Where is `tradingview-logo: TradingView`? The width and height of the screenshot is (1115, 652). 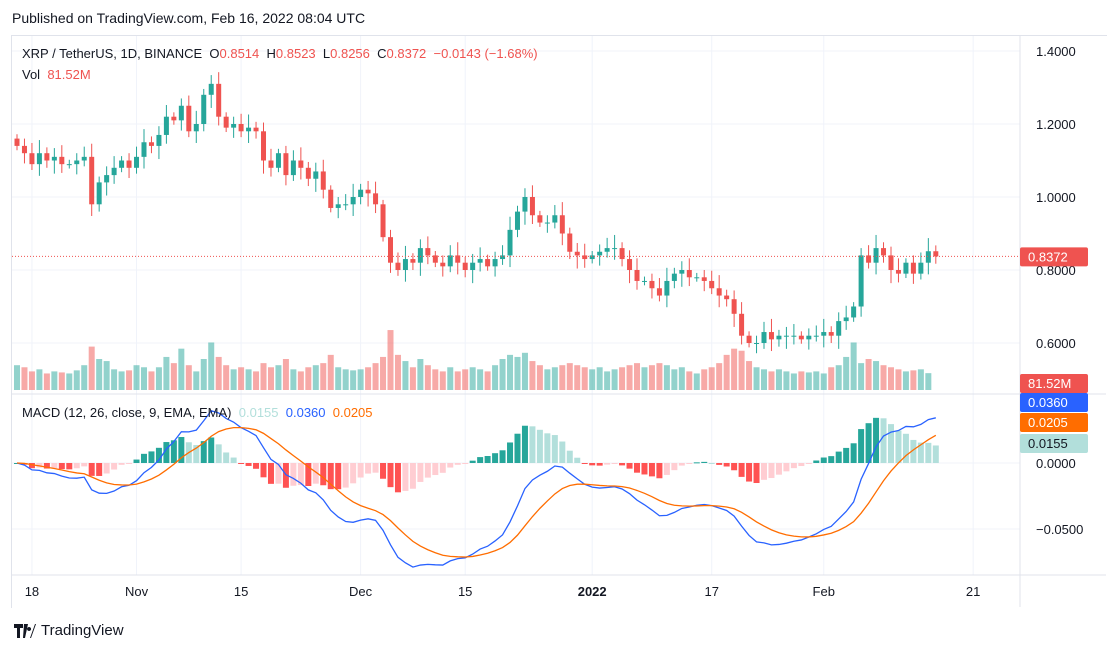
tradingview-logo: TradingView is located at coordinates (69, 630).